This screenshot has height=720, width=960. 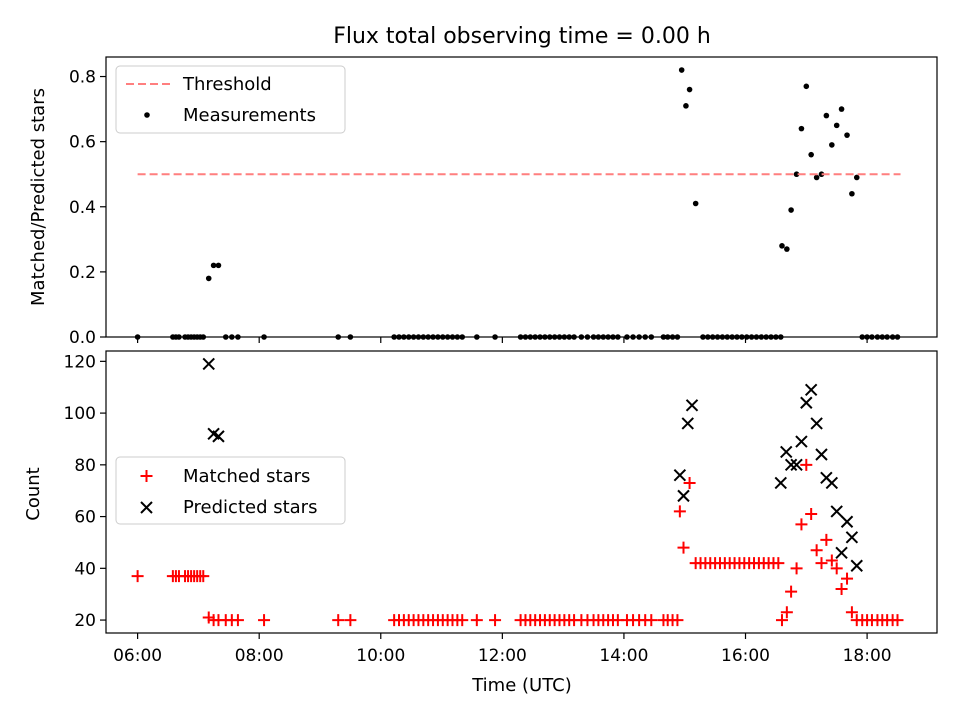 I want to click on legend-measurements-label: Measurements, so click(x=249, y=115).